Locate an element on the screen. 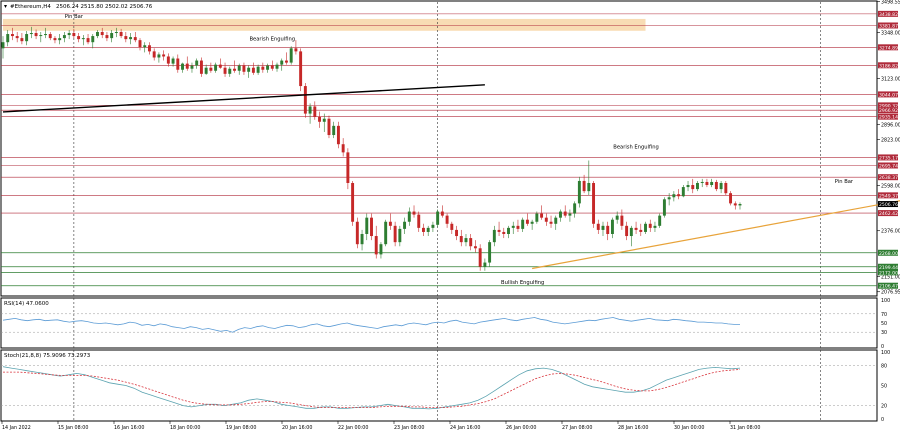  time-tick-label: 16 Jan 16:00 is located at coordinates (129, 428).